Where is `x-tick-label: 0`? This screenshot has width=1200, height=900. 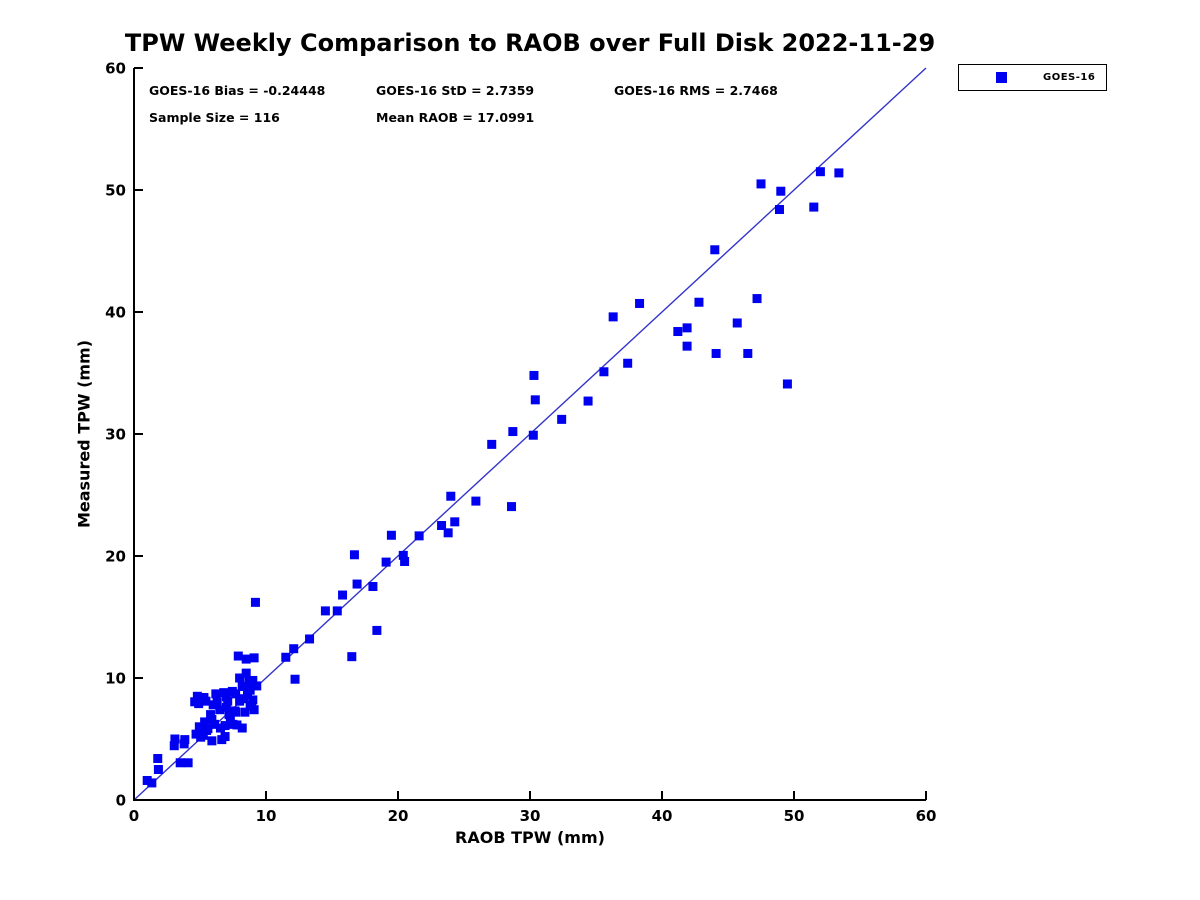
x-tick-label: 0 is located at coordinates (134, 816).